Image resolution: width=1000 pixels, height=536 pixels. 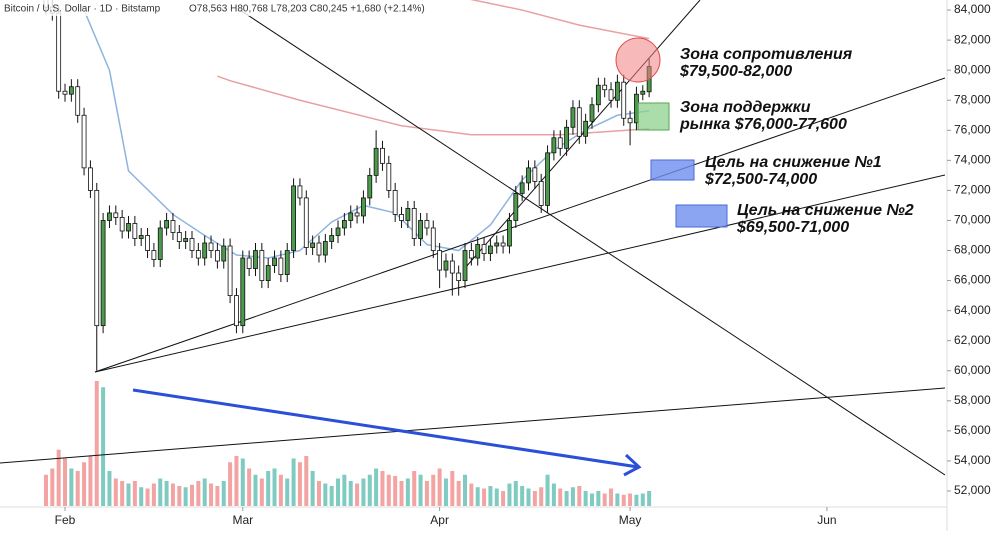 I want to click on annotation: $79,500-82,000, so click(x=735, y=71).